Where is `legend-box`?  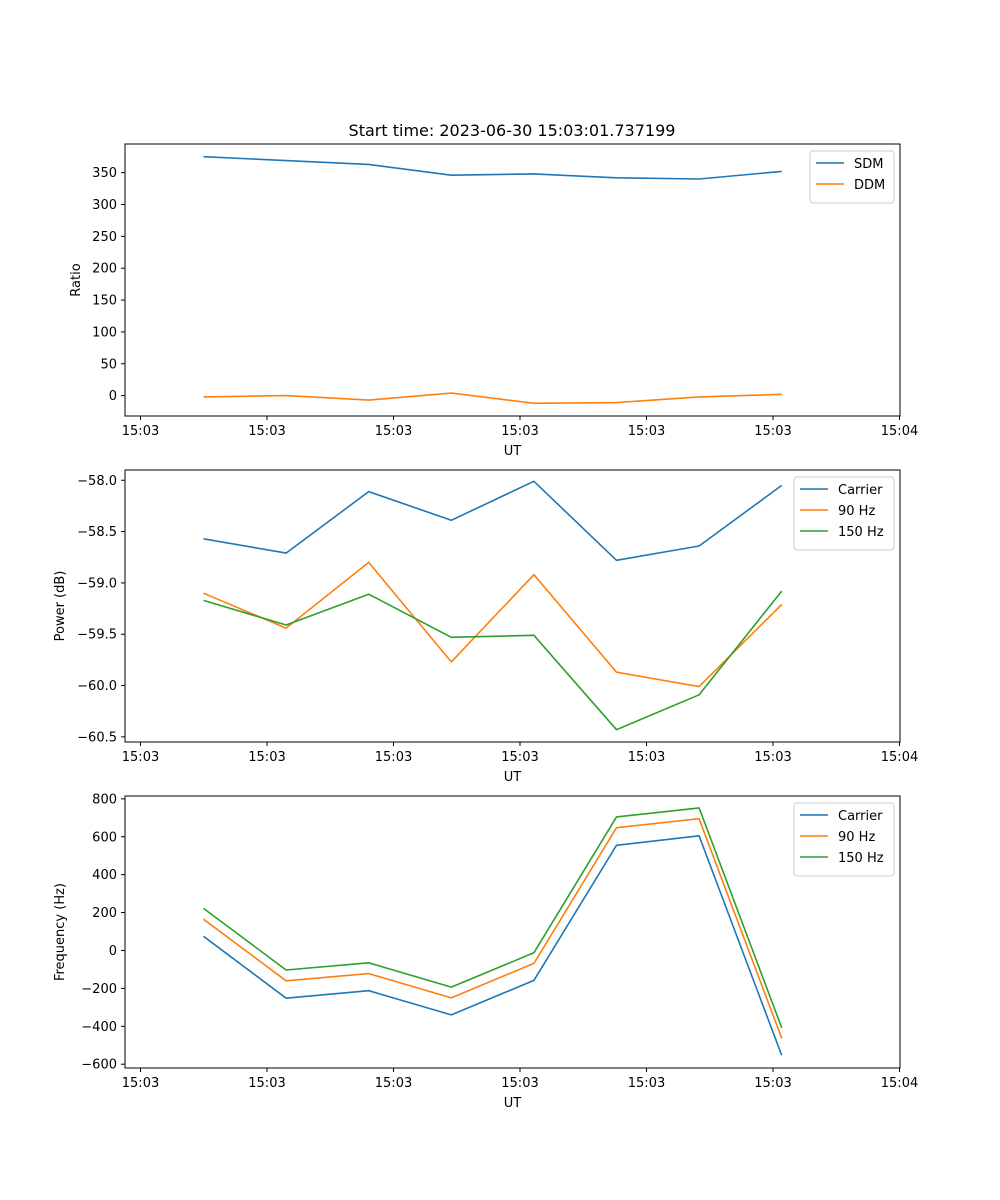 legend-box is located at coordinates (852, 177).